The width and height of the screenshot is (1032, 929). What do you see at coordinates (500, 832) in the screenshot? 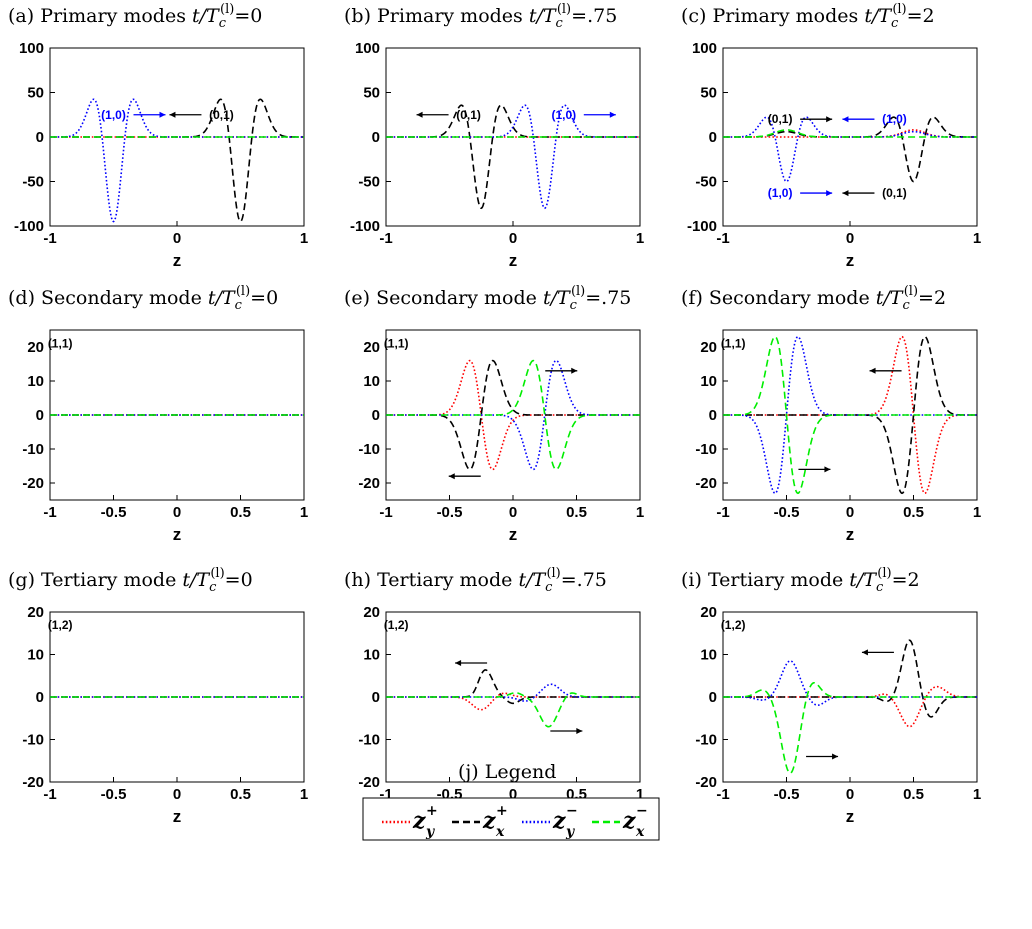
I see `legend-sub: x` at bounding box center [500, 832].